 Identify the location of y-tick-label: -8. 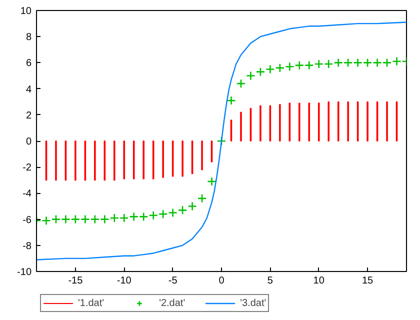
(27, 246).